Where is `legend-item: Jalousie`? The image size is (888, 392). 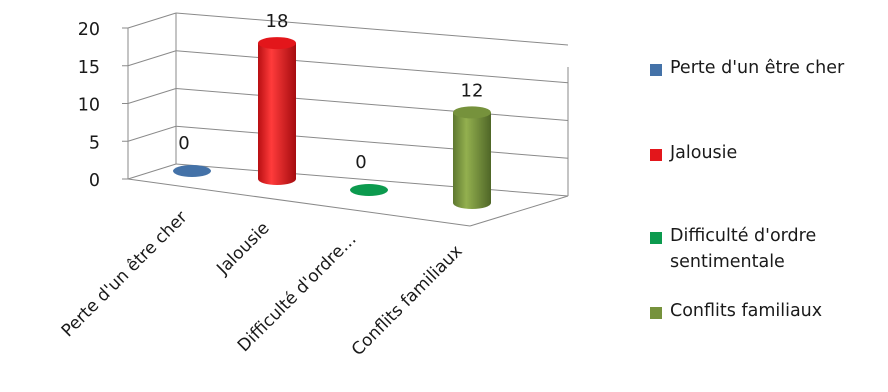 legend-item: Jalousie is located at coordinates (767, 154).